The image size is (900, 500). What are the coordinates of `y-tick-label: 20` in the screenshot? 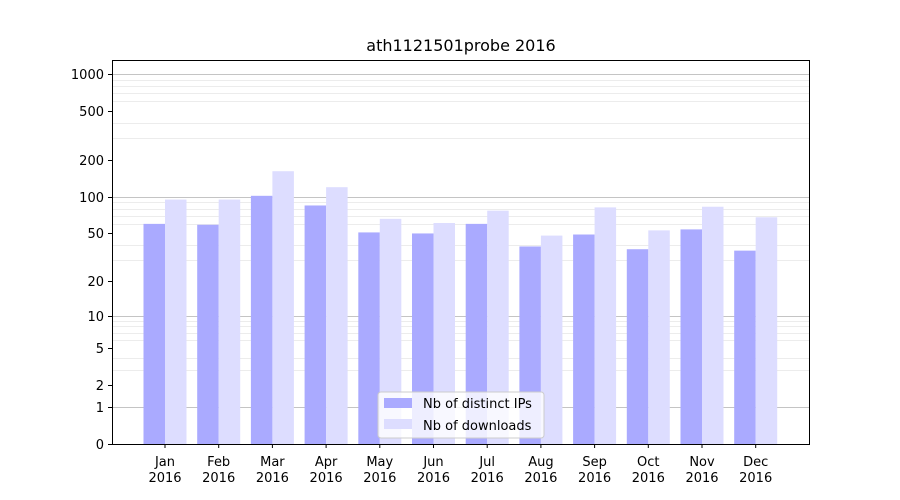 It's located at (95, 282).